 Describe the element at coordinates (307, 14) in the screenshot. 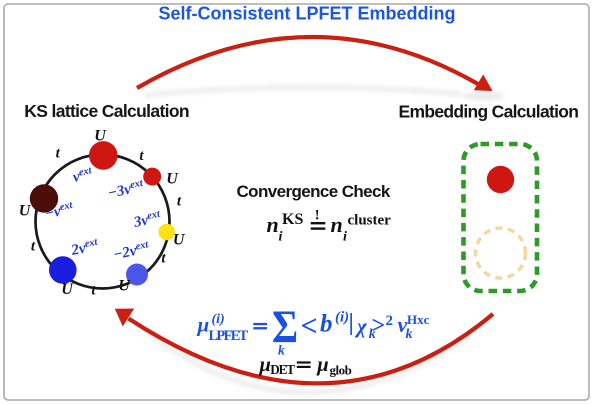

I see `svg-text:Self-Consistent LPFET Embeddin: Self-Consistent LPFET Embedding` at that location.